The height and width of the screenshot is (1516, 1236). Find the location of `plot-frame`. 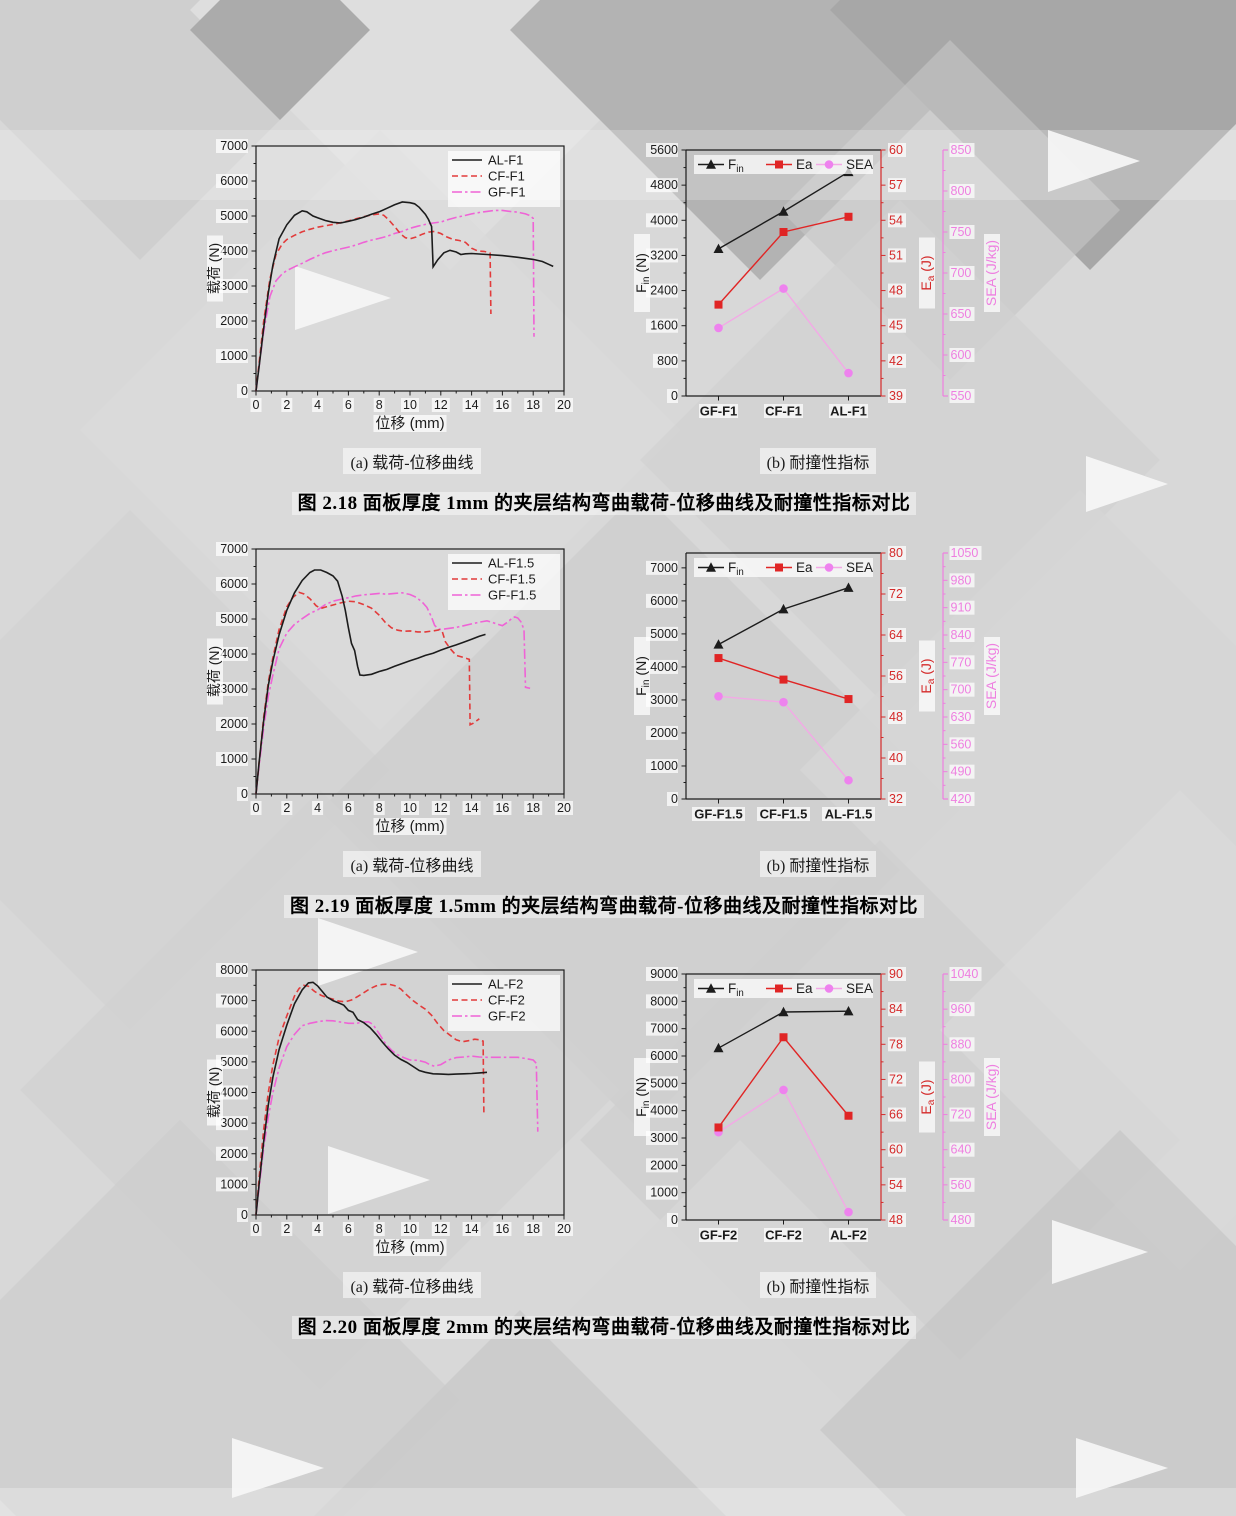

plot-frame is located at coordinates (410, 268).